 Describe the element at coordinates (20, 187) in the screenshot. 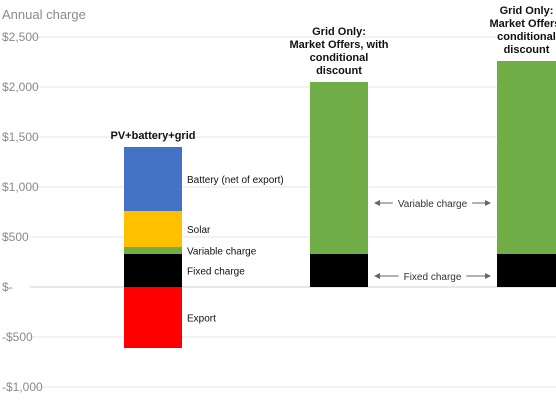

I see `y-tick-label: $1,000` at that location.